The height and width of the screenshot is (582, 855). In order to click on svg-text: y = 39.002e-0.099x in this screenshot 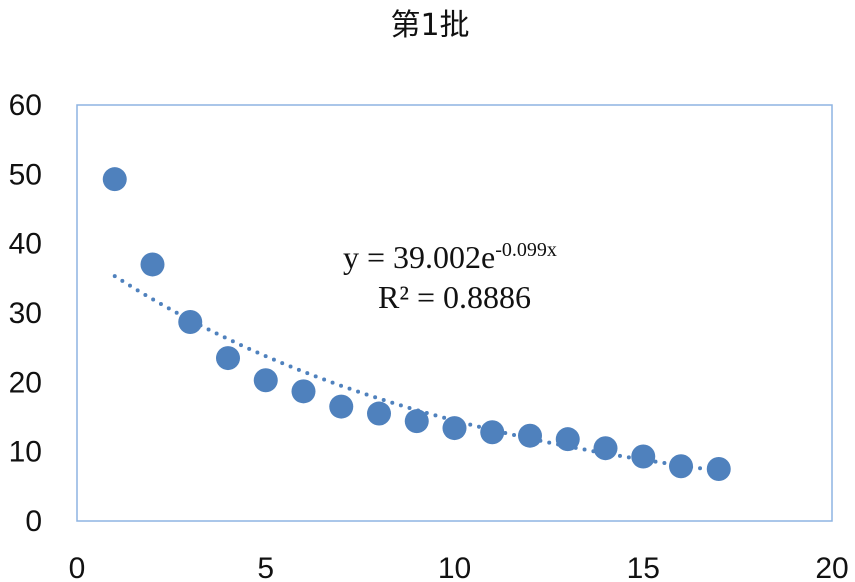, I will do `click(450, 257)`.